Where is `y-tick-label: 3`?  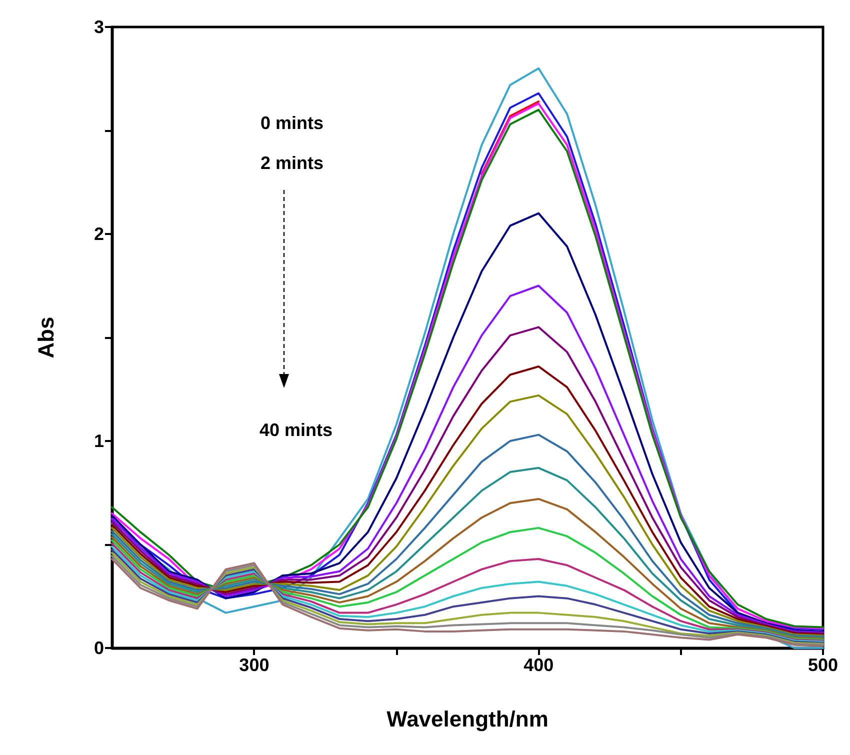
y-tick-label: 3 is located at coordinates (99, 27).